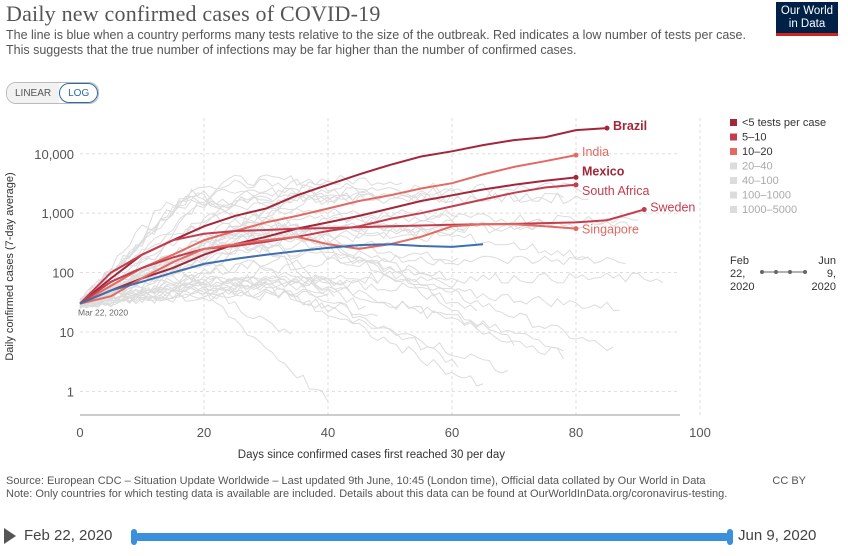 The height and width of the screenshot is (556, 848). Describe the element at coordinates (193, 13) in the screenshot. I see `page-title: Daily new confirmed cases of COVID-19` at that location.